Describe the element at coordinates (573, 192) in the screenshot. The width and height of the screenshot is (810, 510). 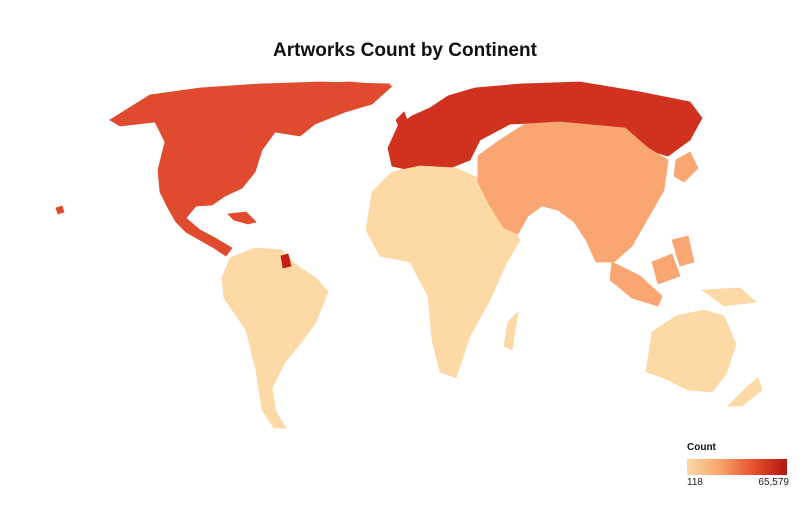
I see `region-asia` at that location.